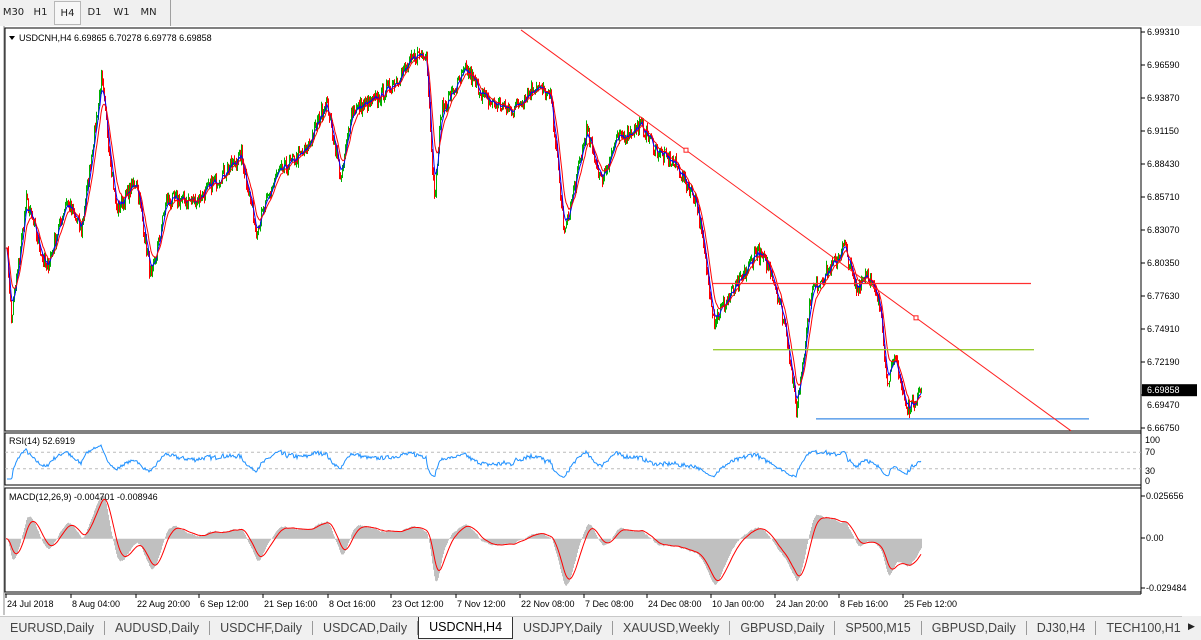 The image size is (1201, 640). I want to click on price-axis-label: 6.85710, so click(1163, 197).